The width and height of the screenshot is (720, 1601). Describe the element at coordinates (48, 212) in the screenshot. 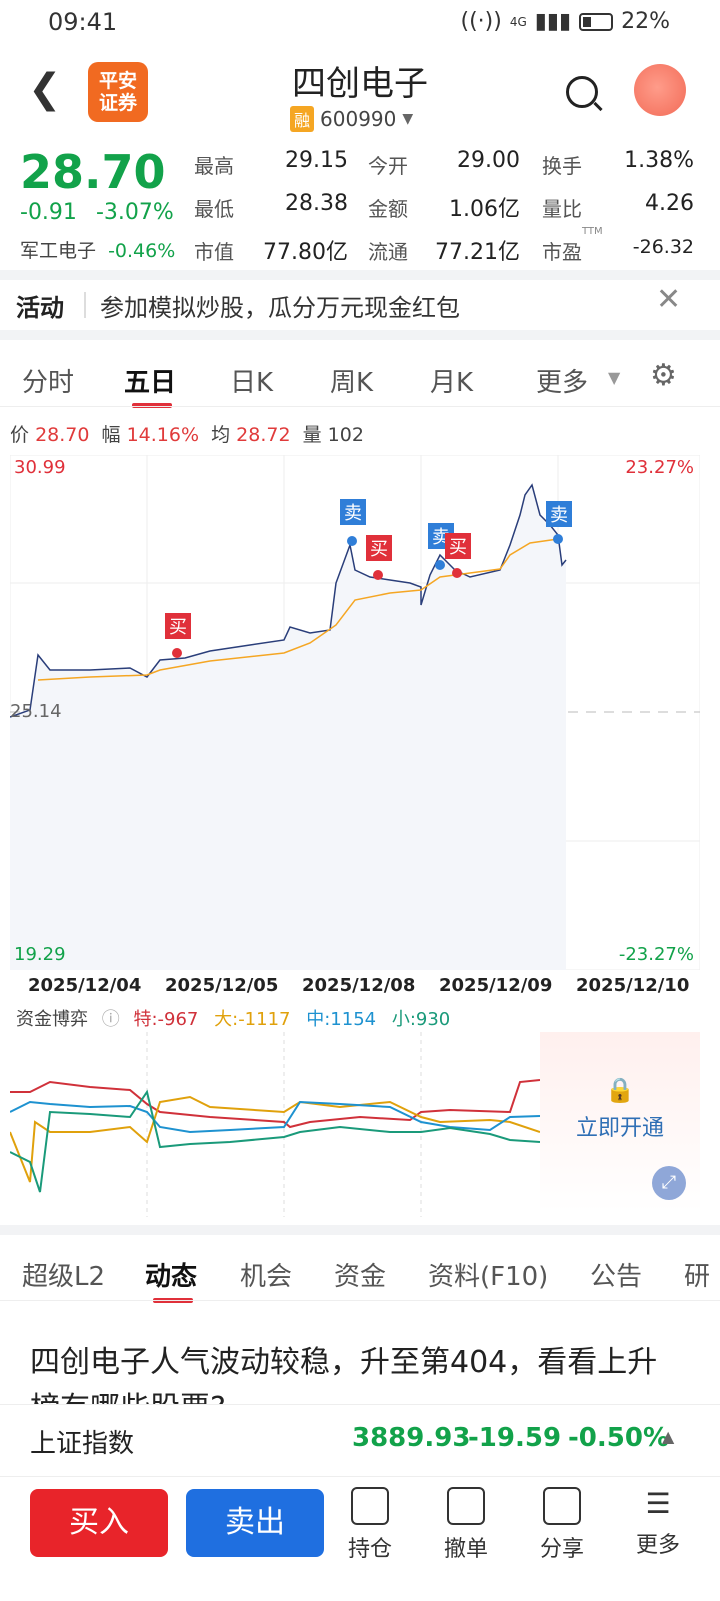

I see `price-change: -0.91` at that location.